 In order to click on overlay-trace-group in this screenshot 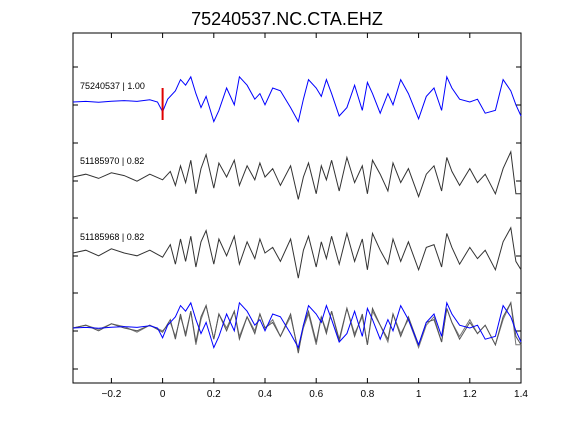, I will do `click(297, 327)`.